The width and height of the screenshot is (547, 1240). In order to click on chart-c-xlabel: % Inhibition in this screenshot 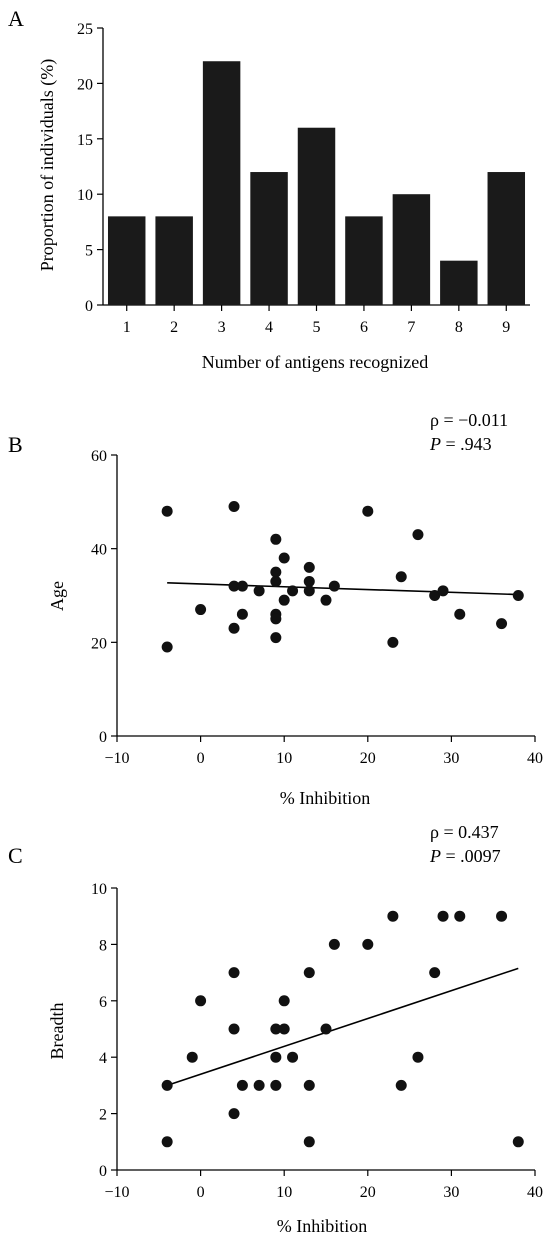, I will do `click(322, 1226)`.